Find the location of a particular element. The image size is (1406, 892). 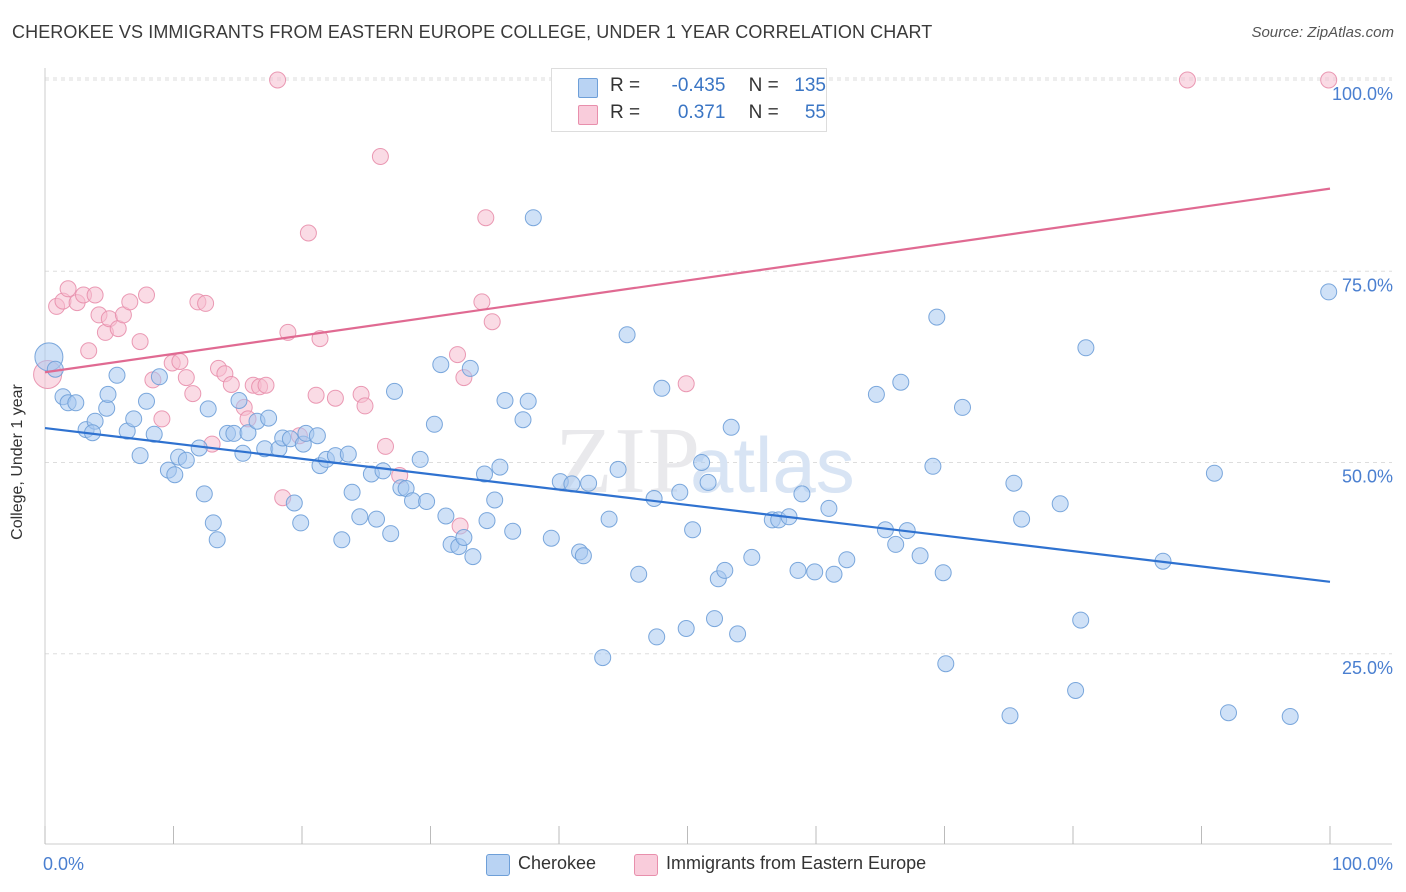

y-tick-label-100: 100.0% is located at coordinates (1362, 94).